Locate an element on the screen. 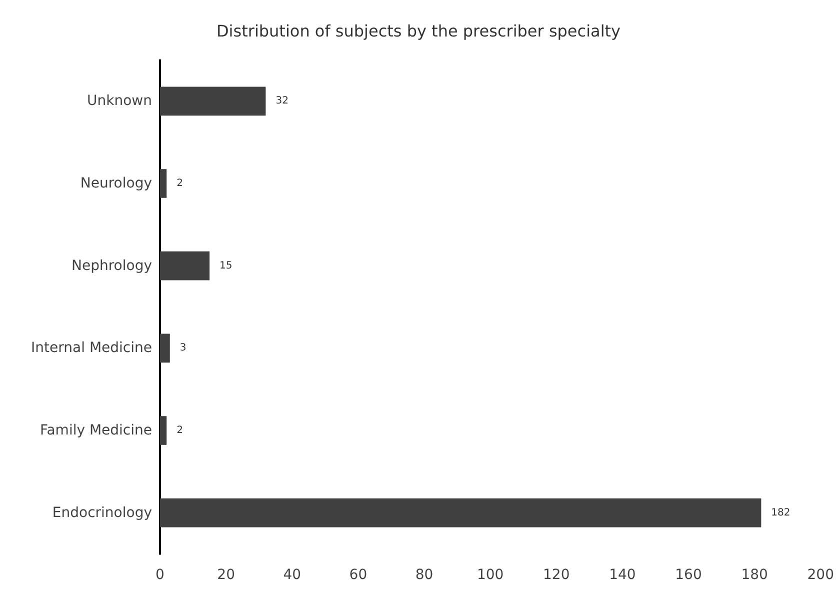  x-tick-label: 100 is located at coordinates (490, 575).